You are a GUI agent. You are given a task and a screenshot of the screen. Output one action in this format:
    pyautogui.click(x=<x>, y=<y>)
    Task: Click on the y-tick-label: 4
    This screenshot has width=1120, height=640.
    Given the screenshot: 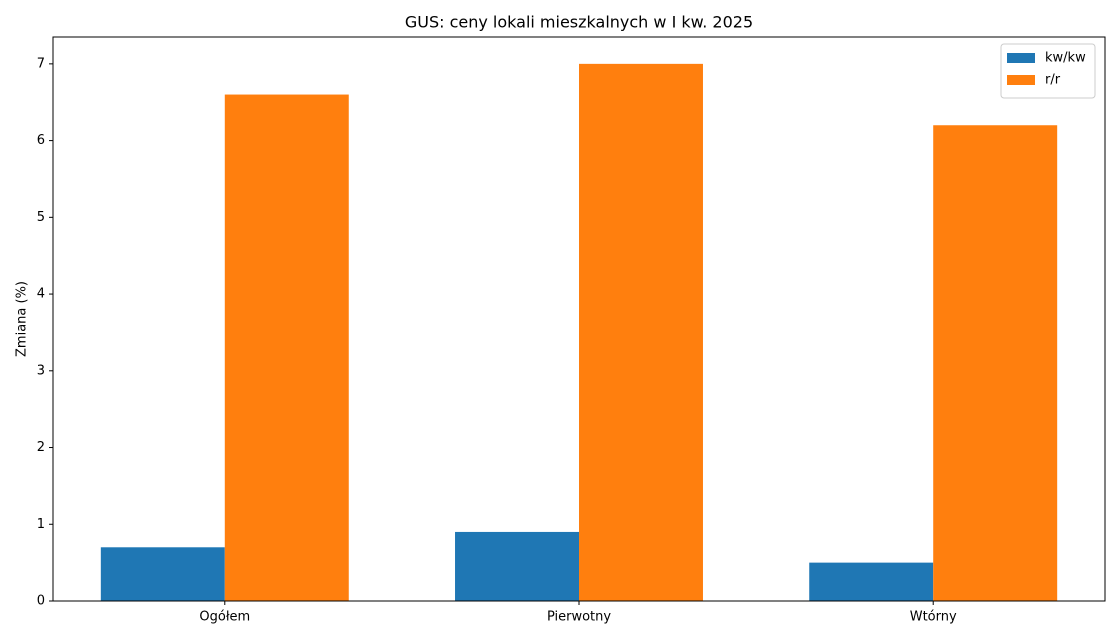 What is the action you would take?
    pyautogui.click(x=41, y=294)
    